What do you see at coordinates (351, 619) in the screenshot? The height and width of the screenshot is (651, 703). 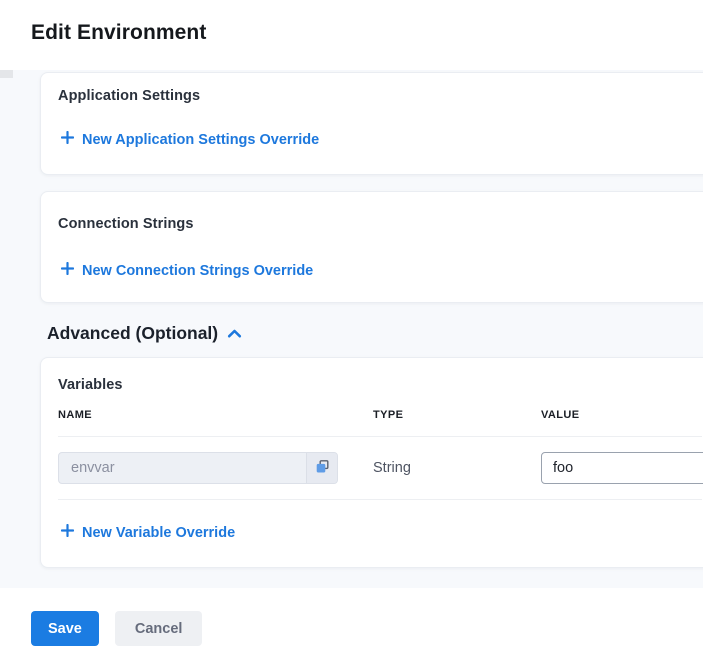 I see `form-actions-footer: Save Cancel` at bounding box center [351, 619].